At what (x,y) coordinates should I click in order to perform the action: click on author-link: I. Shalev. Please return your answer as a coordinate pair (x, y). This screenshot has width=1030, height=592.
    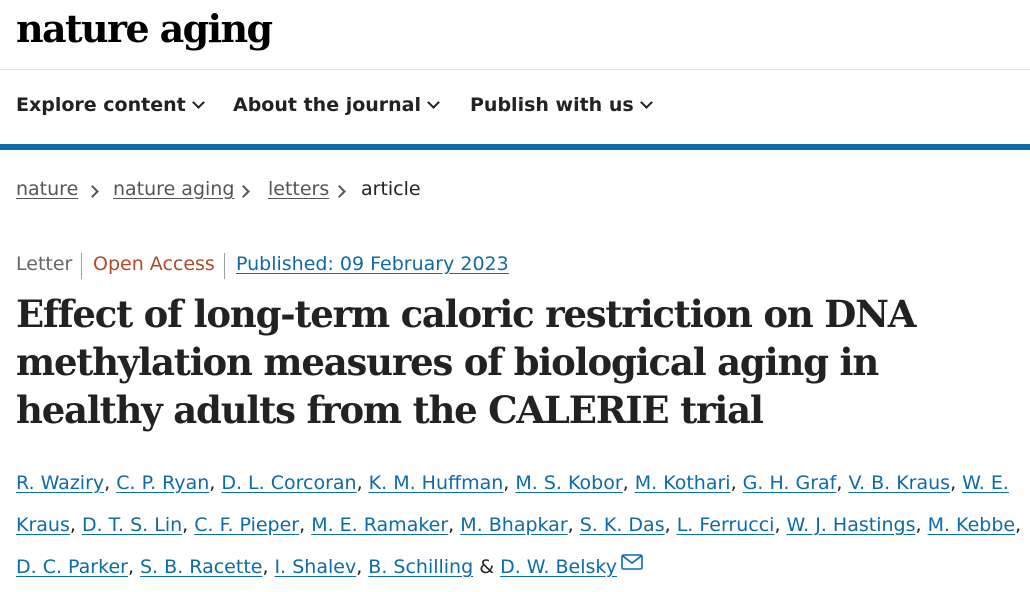
    Looking at the image, I should click on (315, 567).